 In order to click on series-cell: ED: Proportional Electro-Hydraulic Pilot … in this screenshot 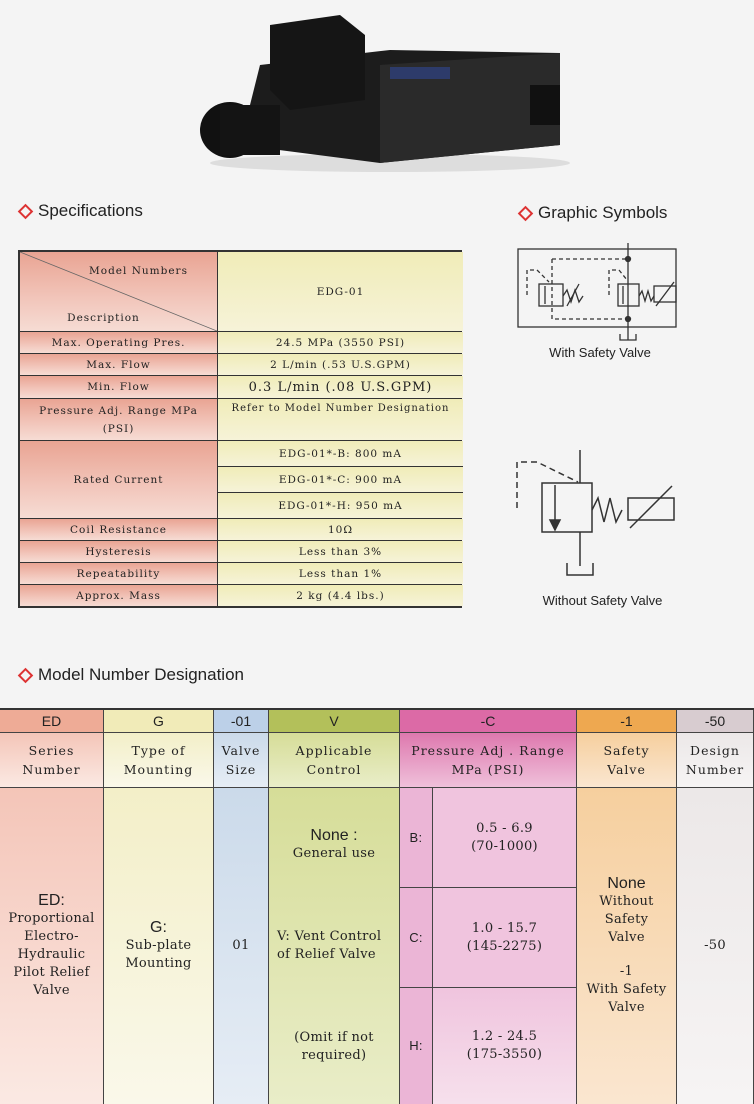, I will do `click(52, 946)`.